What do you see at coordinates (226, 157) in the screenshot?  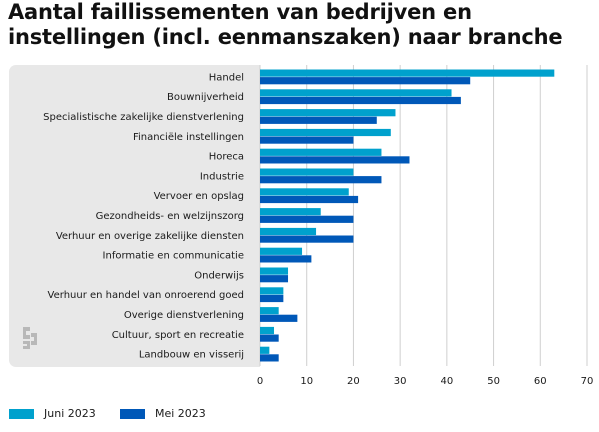 I see `category-label: Horeca` at bounding box center [226, 157].